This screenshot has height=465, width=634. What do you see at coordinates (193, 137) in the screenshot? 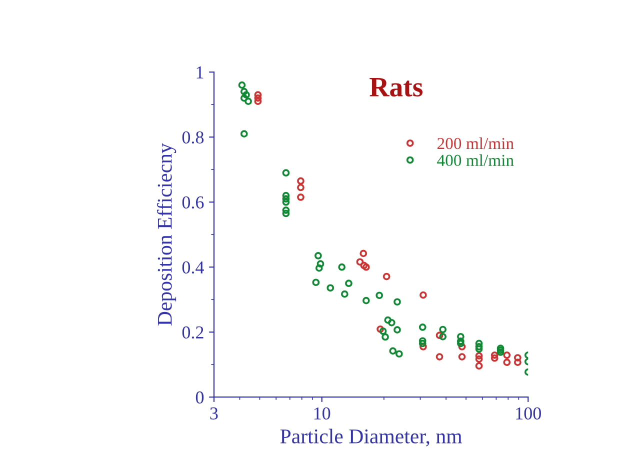
I see `y-tick-label: 0.8` at bounding box center [193, 137].